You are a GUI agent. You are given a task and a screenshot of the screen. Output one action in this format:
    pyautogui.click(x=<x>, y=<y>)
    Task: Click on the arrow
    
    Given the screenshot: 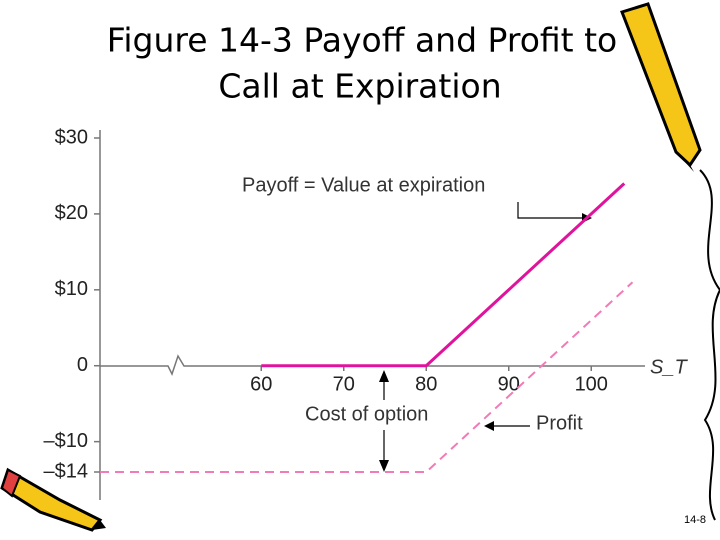 What is the action you would take?
    pyautogui.click(x=549, y=210)
    